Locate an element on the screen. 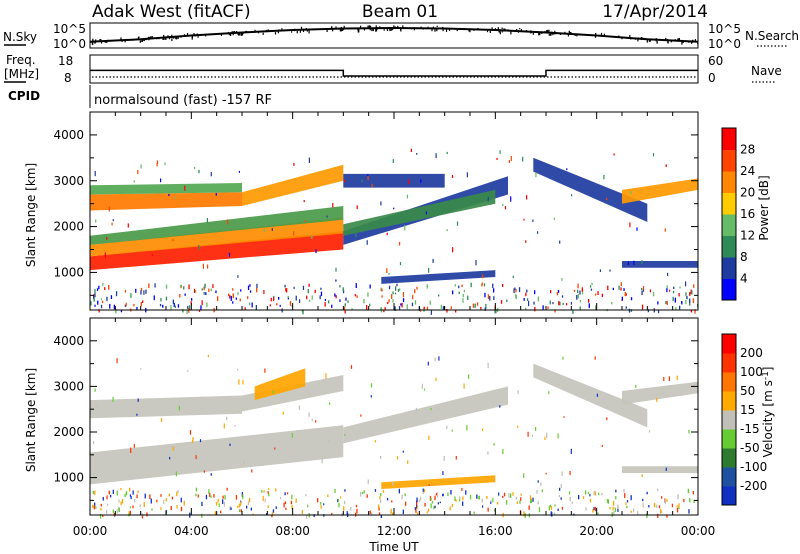 The height and width of the screenshot is (554, 800). y-tick-label: 3000 is located at coordinates (68, 181).